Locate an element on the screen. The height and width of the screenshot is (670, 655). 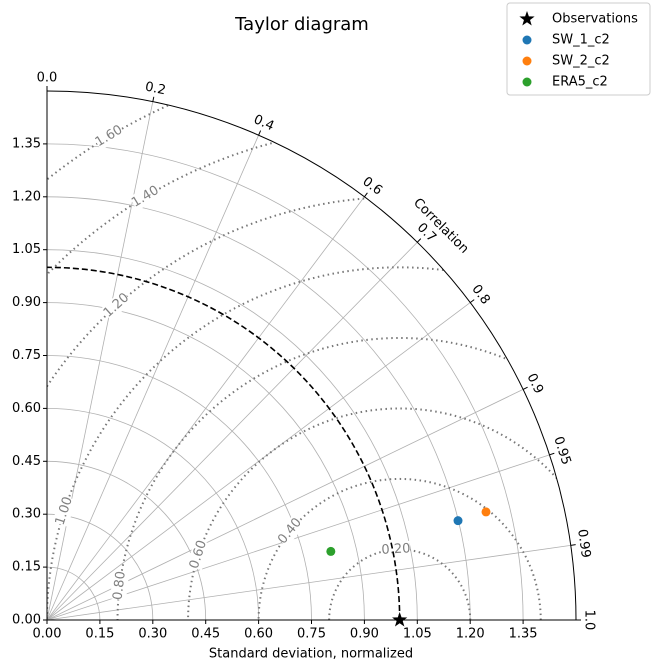
y-tick-label: 1.35 is located at coordinates (26, 143).